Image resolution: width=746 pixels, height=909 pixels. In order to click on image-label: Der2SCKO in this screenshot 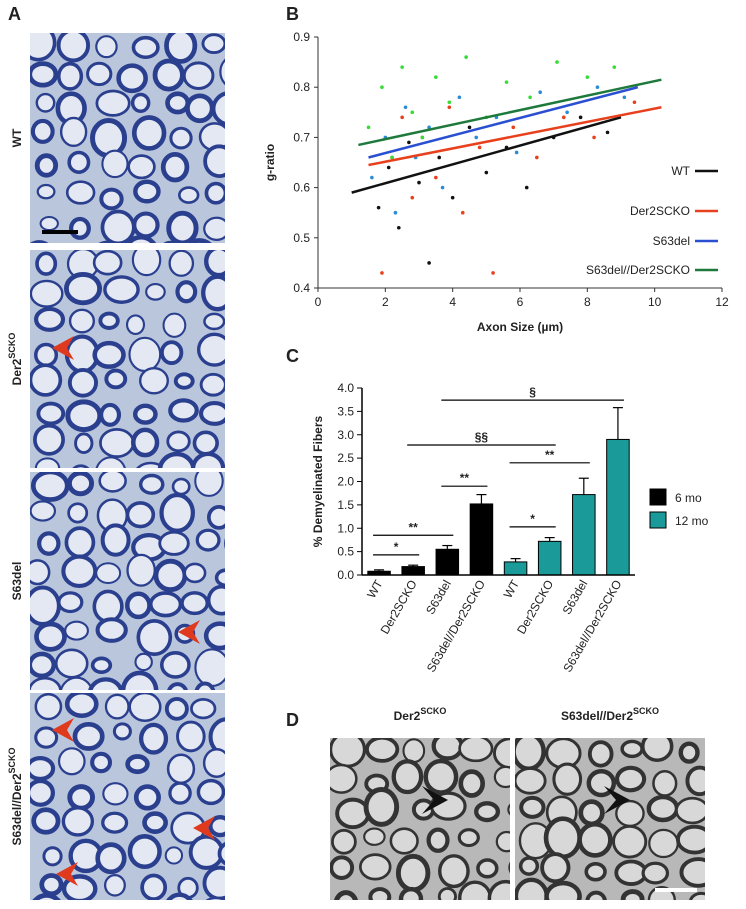, I will do `click(420, 714)`.